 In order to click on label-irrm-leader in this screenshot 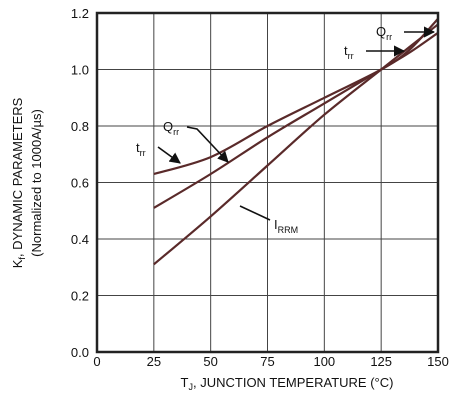, I will do `click(255, 213)`.